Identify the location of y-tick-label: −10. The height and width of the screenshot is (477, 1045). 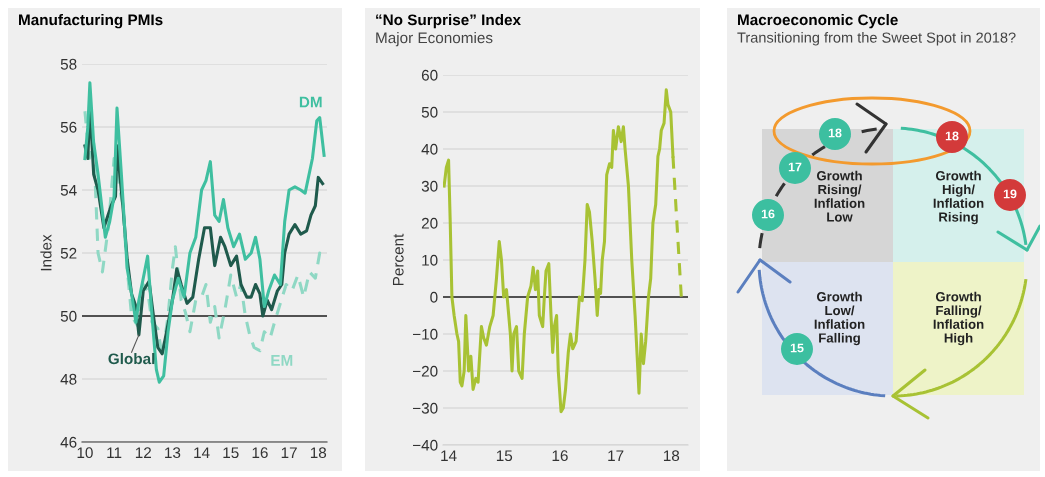
(425, 334).